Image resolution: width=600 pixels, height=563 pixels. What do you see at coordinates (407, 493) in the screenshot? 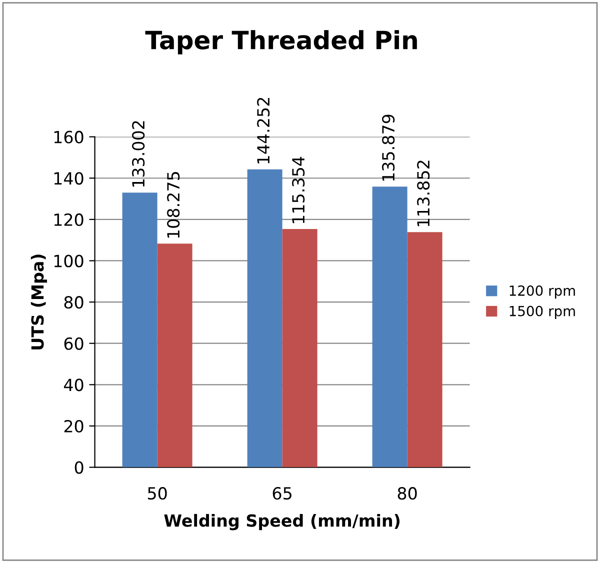
I see `x-tick-label: 80` at bounding box center [407, 493].